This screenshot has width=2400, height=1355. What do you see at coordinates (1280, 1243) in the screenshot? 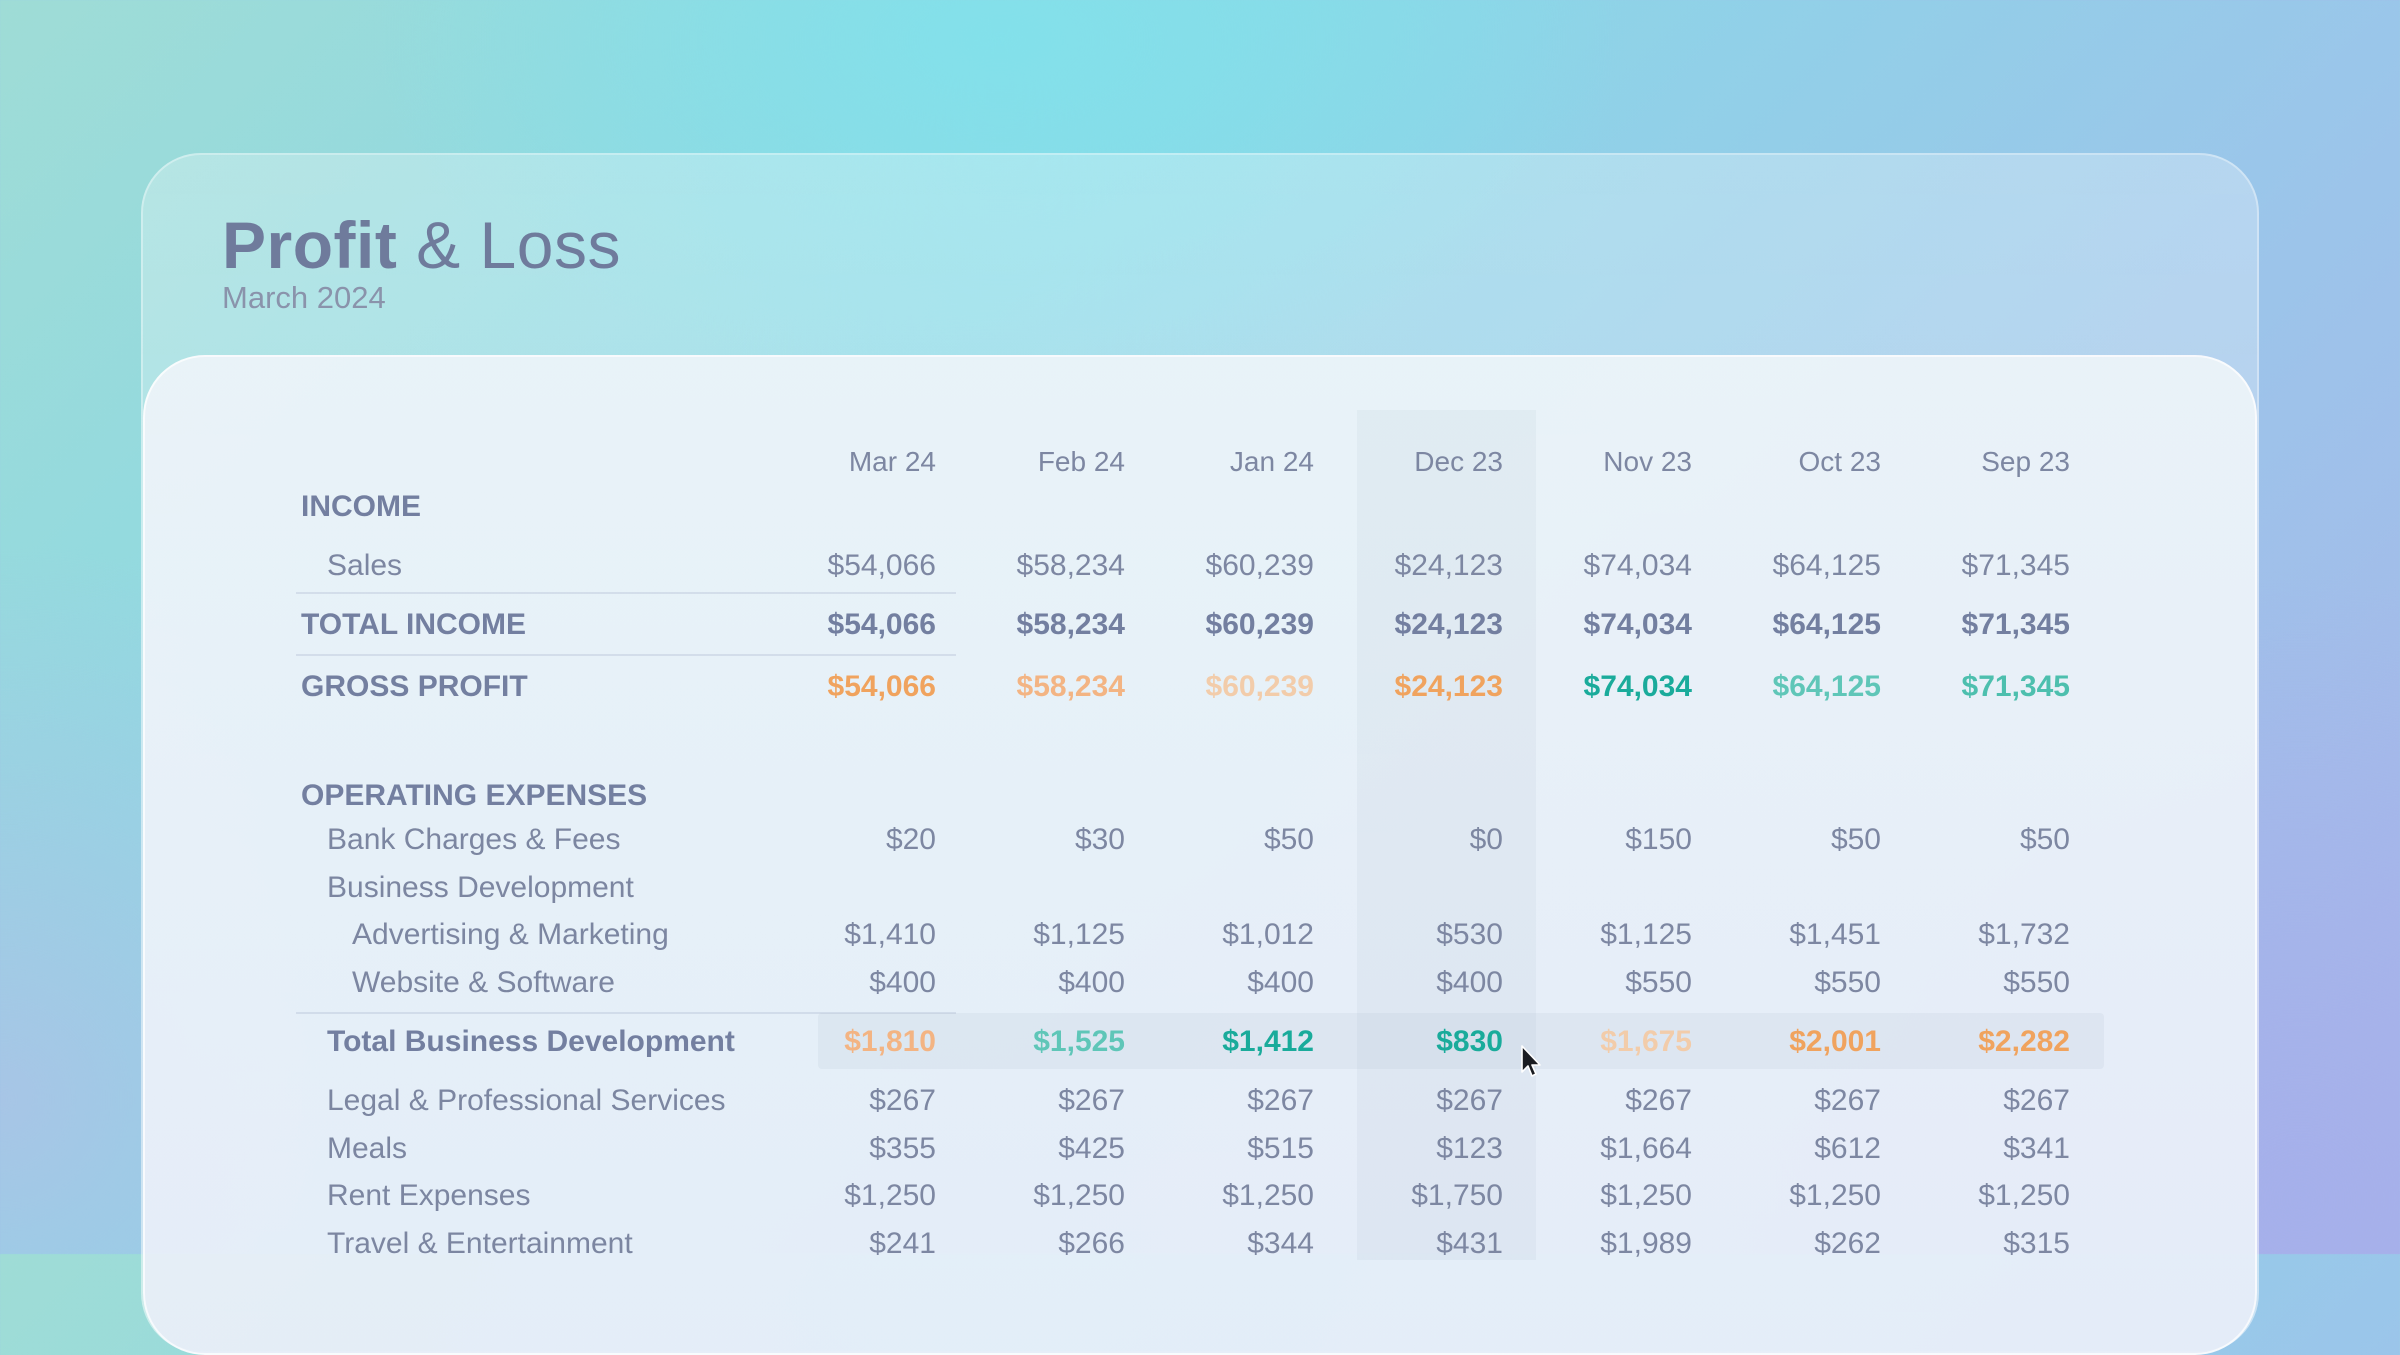
I see `value-cell: $344` at bounding box center [1280, 1243].